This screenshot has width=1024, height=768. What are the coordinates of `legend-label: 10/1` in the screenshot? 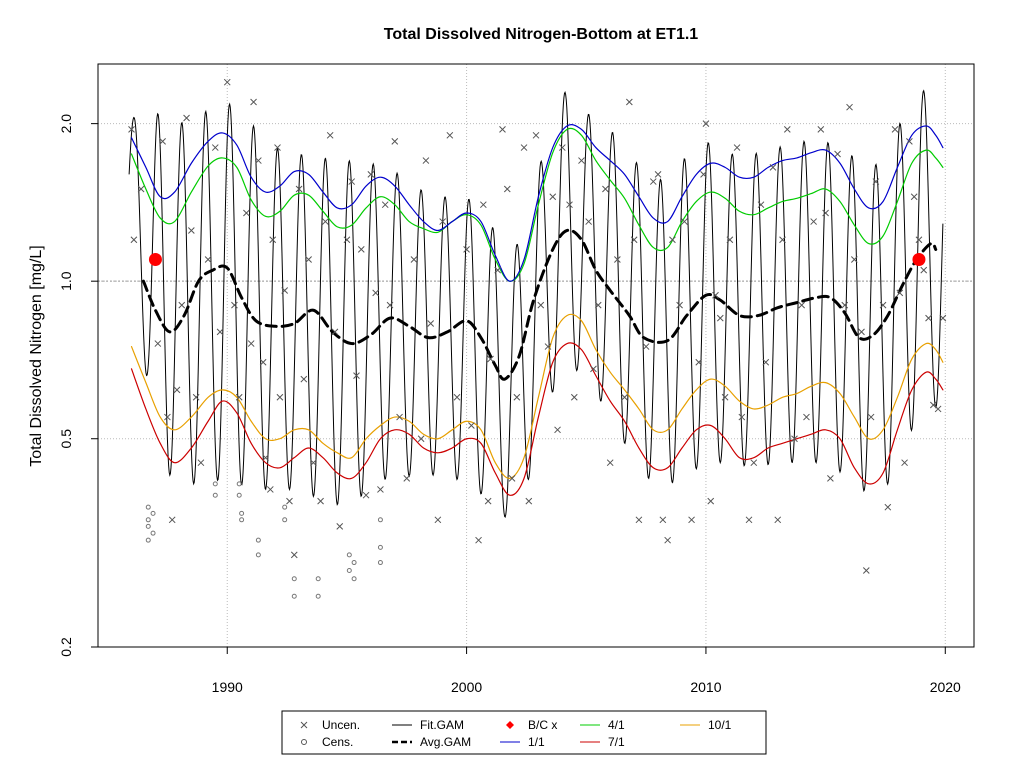 It's located at (720, 725).